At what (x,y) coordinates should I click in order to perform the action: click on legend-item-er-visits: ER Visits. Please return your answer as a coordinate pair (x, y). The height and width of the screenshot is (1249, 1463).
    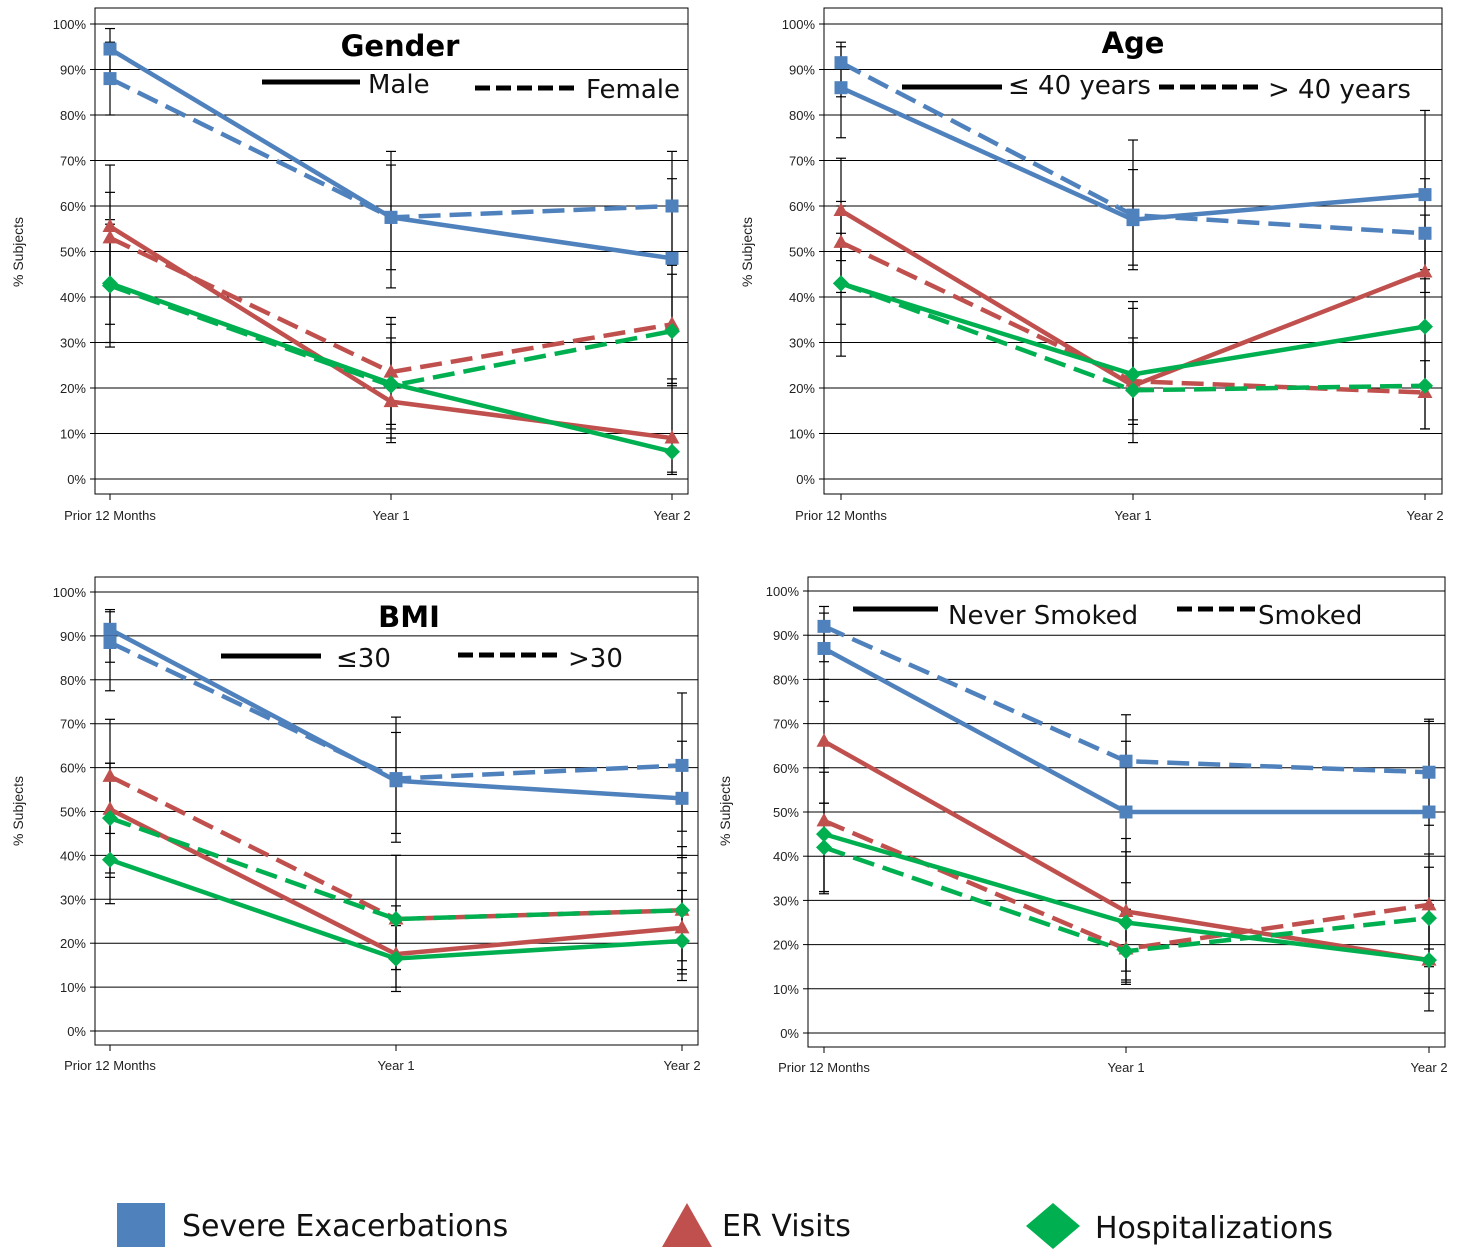
    Looking at the image, I should click on (756, 1225).